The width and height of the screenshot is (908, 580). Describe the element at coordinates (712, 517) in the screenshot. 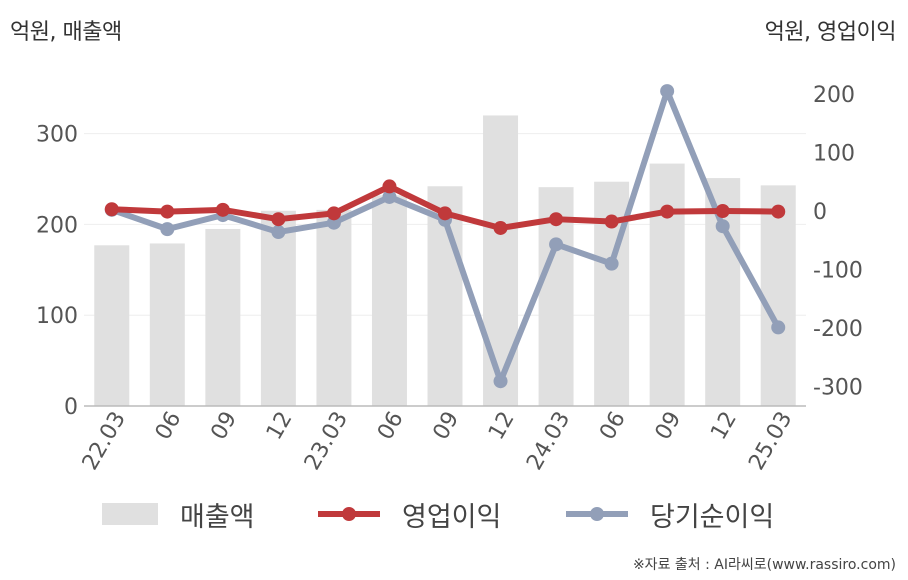

I see `legend-label-net-income: 당기순이익` at that location.